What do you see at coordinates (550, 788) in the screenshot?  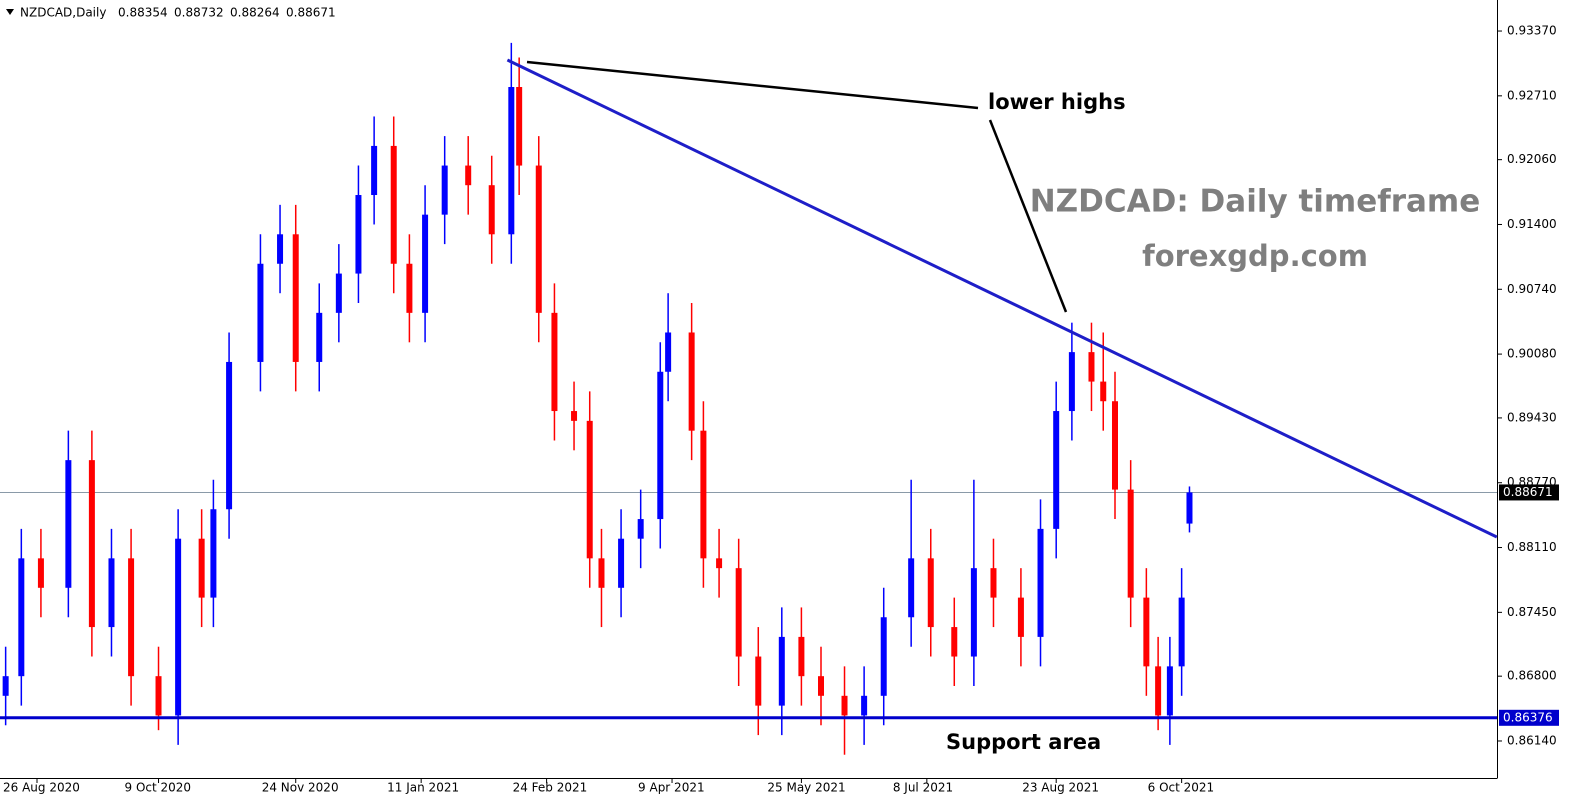 I see `x-tick-label: 24 Feb 2021` at bounding box center [550, 788].